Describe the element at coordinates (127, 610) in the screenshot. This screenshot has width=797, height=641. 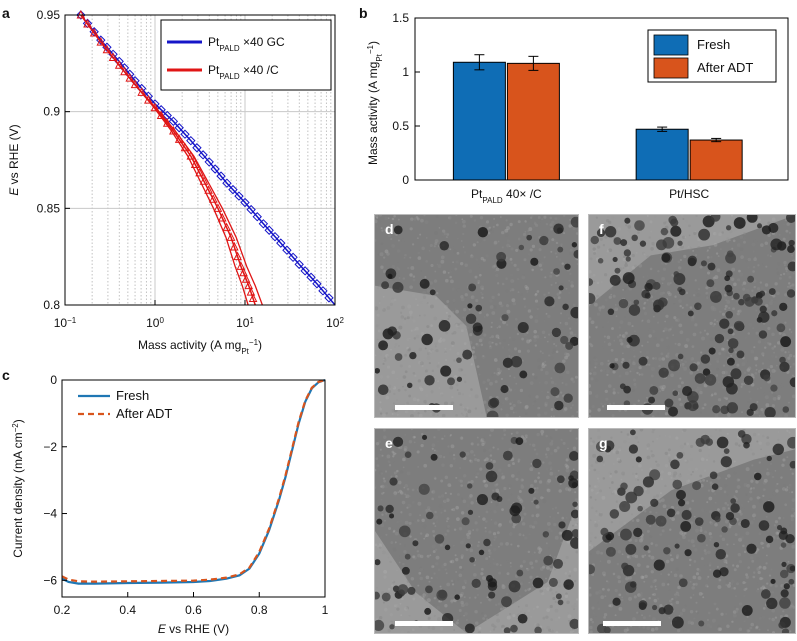
I see `x-tick-label: 0.4` at that location.